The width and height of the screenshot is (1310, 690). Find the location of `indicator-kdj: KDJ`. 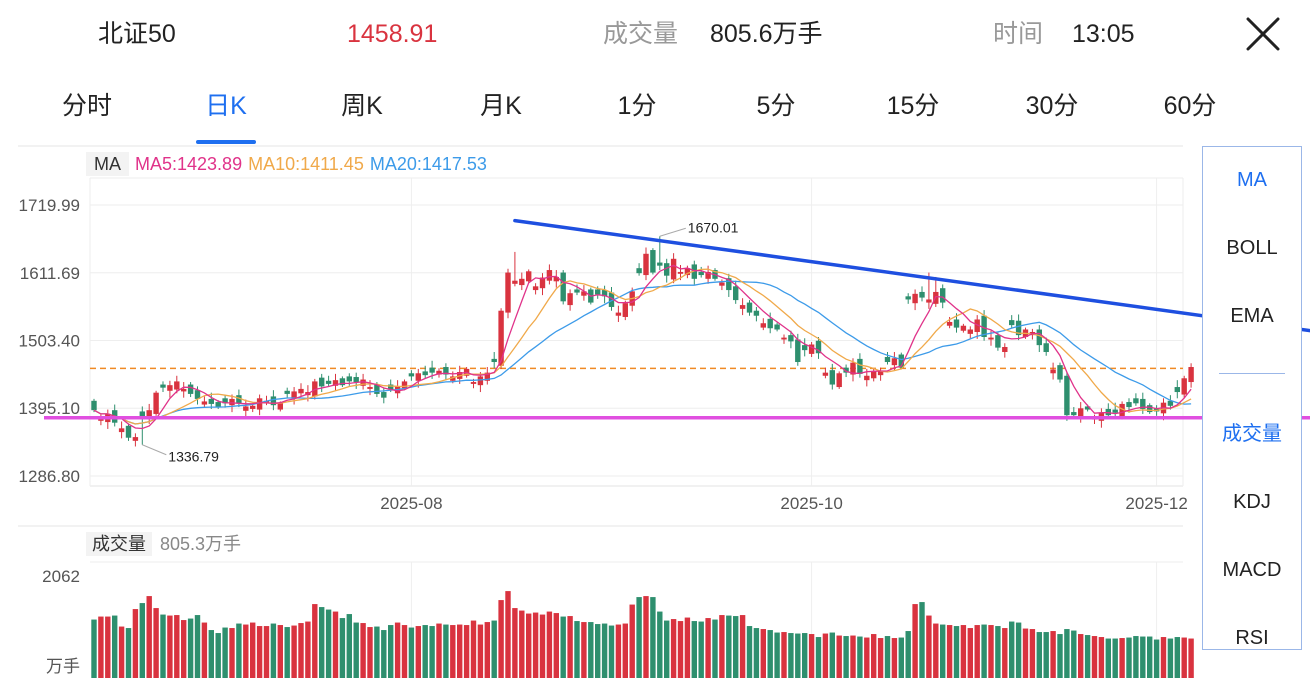

indicator-kdj: KDJ is located at coordinates (1252, 502).